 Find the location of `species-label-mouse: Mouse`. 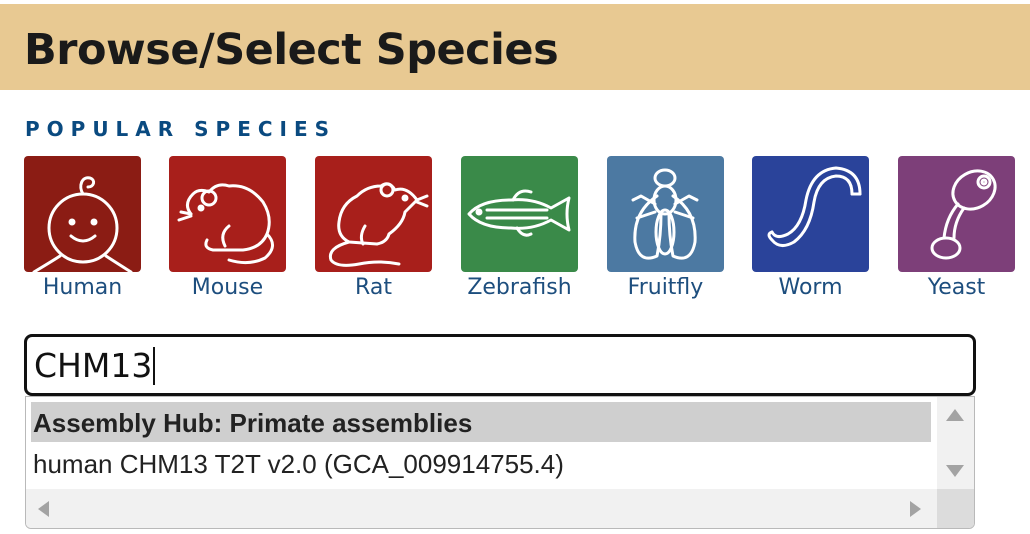

species-label-mouse: Mouse is located at coordinates (227, 287).